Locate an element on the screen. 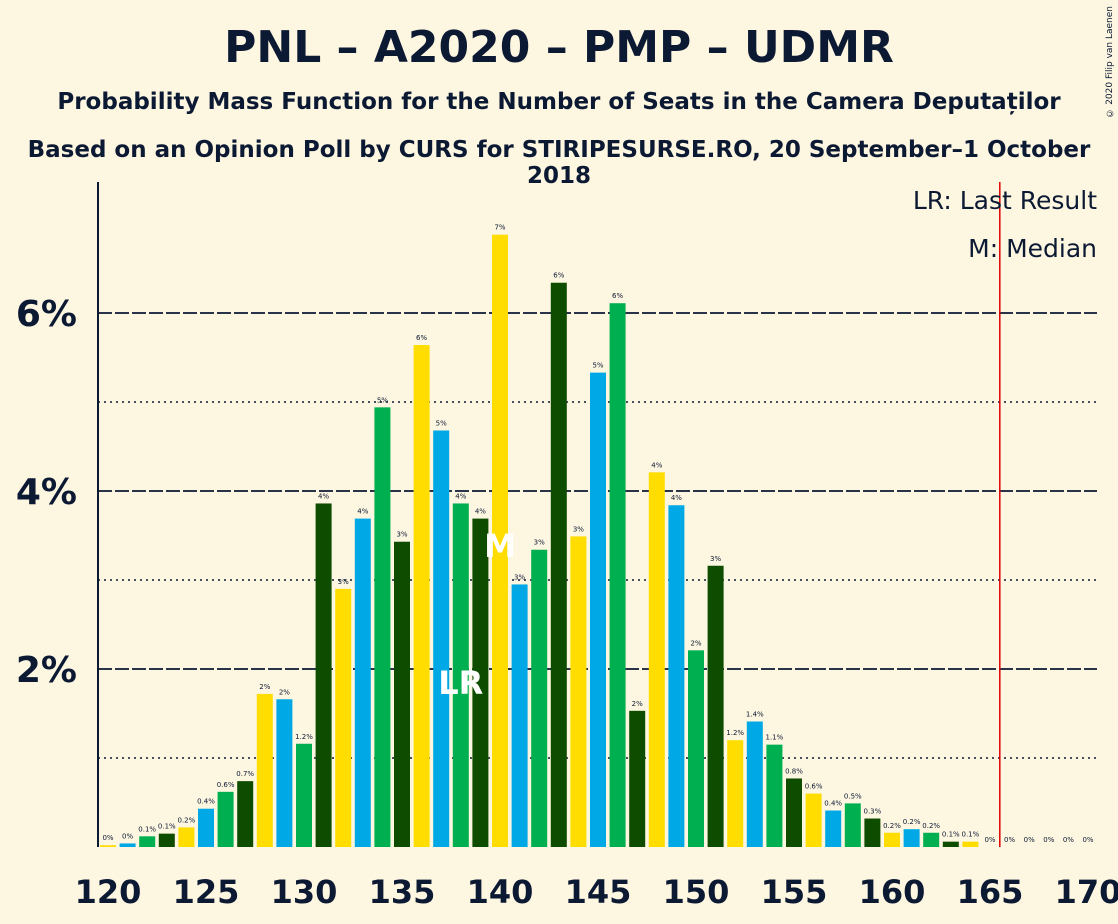 The width and height of the screenshot is (1118, 924). bar-label-128: 2% is located at coordinates (264, 687).